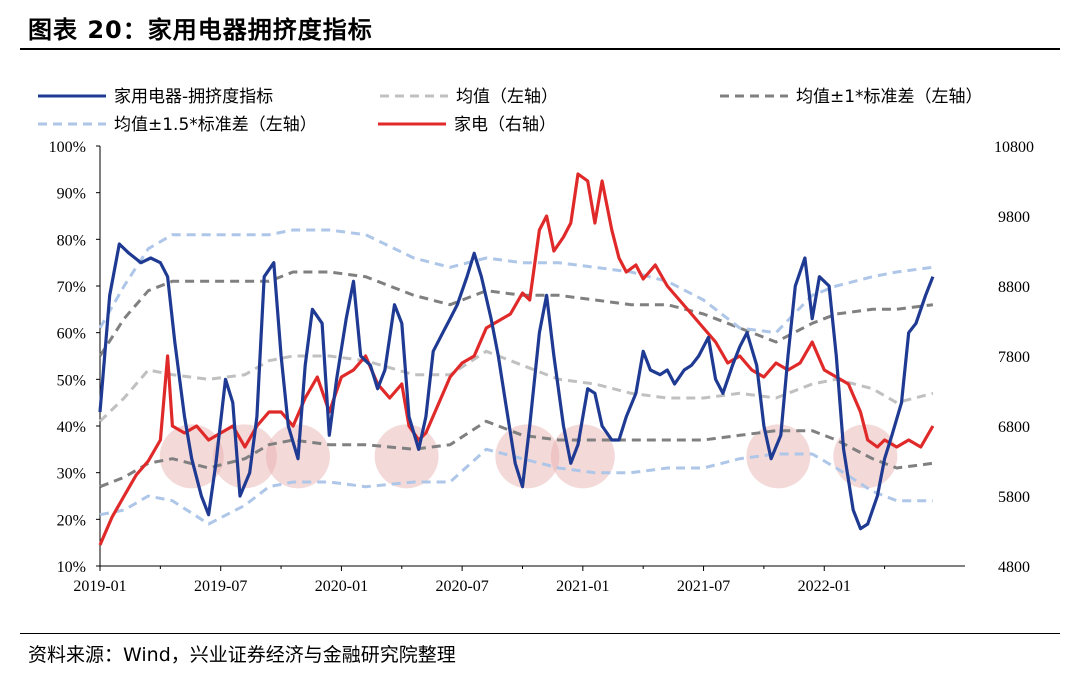  What do you see at coordinates (507, 97) in the screenshot?
I see `legend-label: 均值（左轴）` at bounding box center [507, 97].